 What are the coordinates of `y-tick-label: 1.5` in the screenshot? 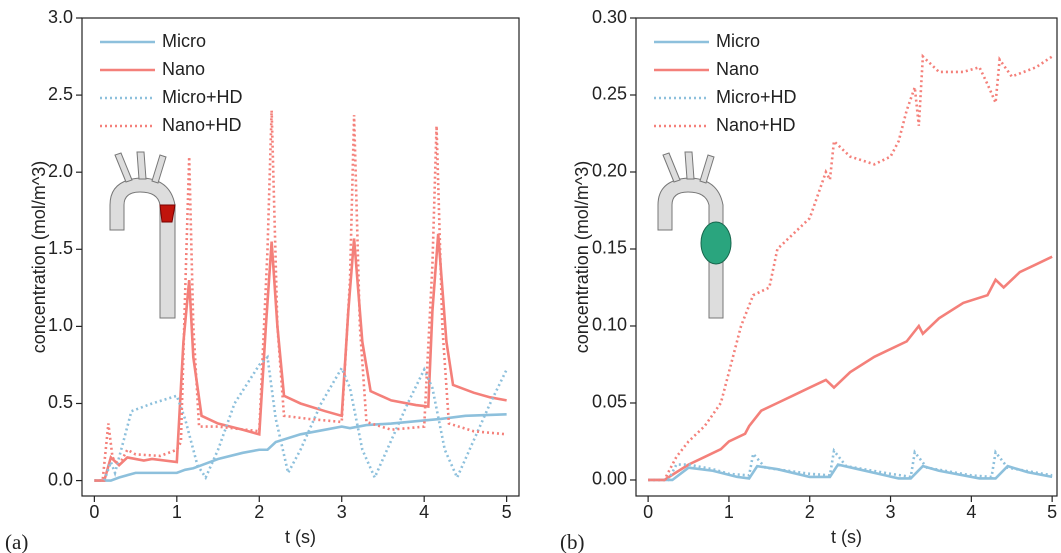 It's located at (60, 248).